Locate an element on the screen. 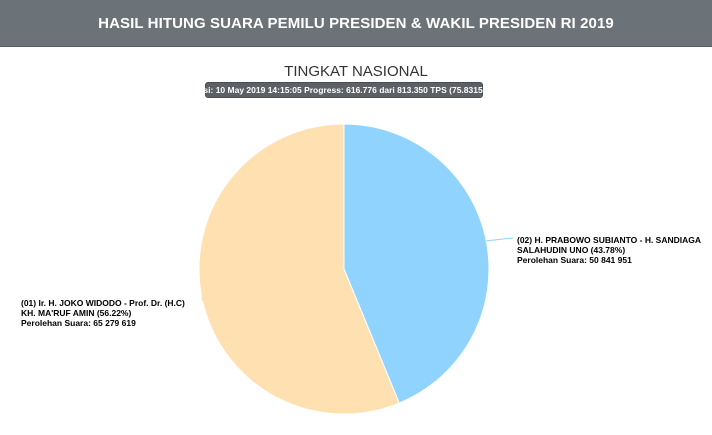 The height and width of the screenshot is (435, 712). chart-title: TINGKAT NASIONAL is located at coordinates (356, 71).